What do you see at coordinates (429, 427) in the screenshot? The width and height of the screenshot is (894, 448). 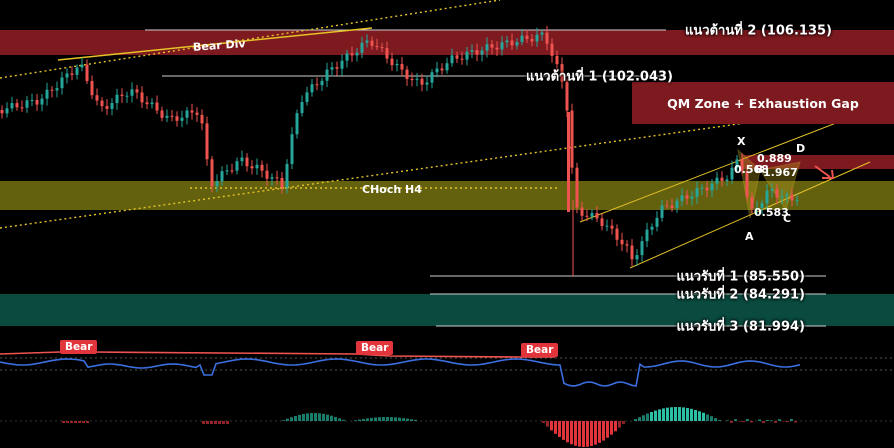 I see `histogram-group` at bounding box center [429, 427].